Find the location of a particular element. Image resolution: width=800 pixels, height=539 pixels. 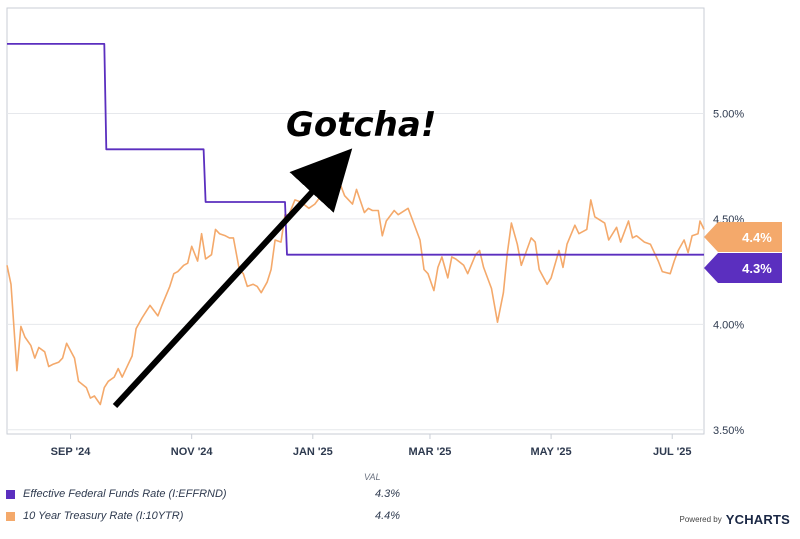

x-tick-label: JAN '25 is located at coordinates (313, 452).